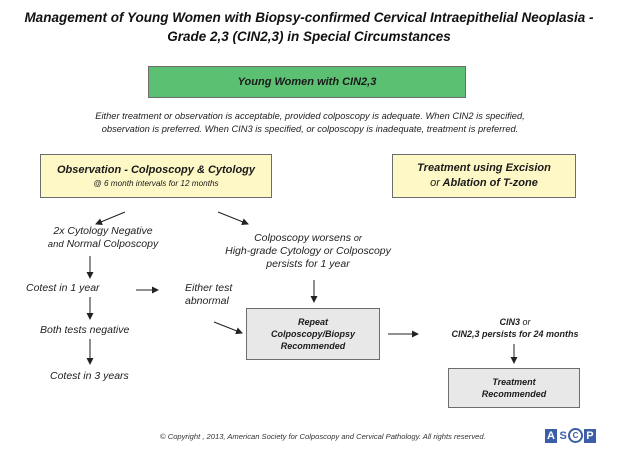 This screenshot has width=618, height=458. I want to click on young-women-label: Young Women with CIN2,3, so click(307, 82).